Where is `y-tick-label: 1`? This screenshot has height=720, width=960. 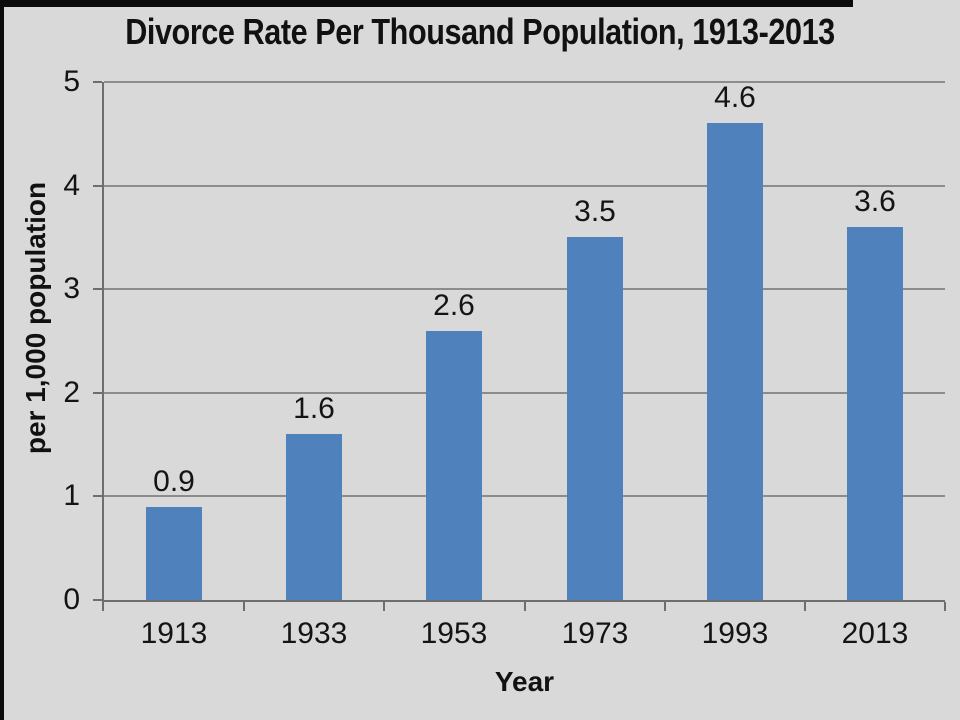
y-tick-label: 1 is located at coordinates (71, 496).